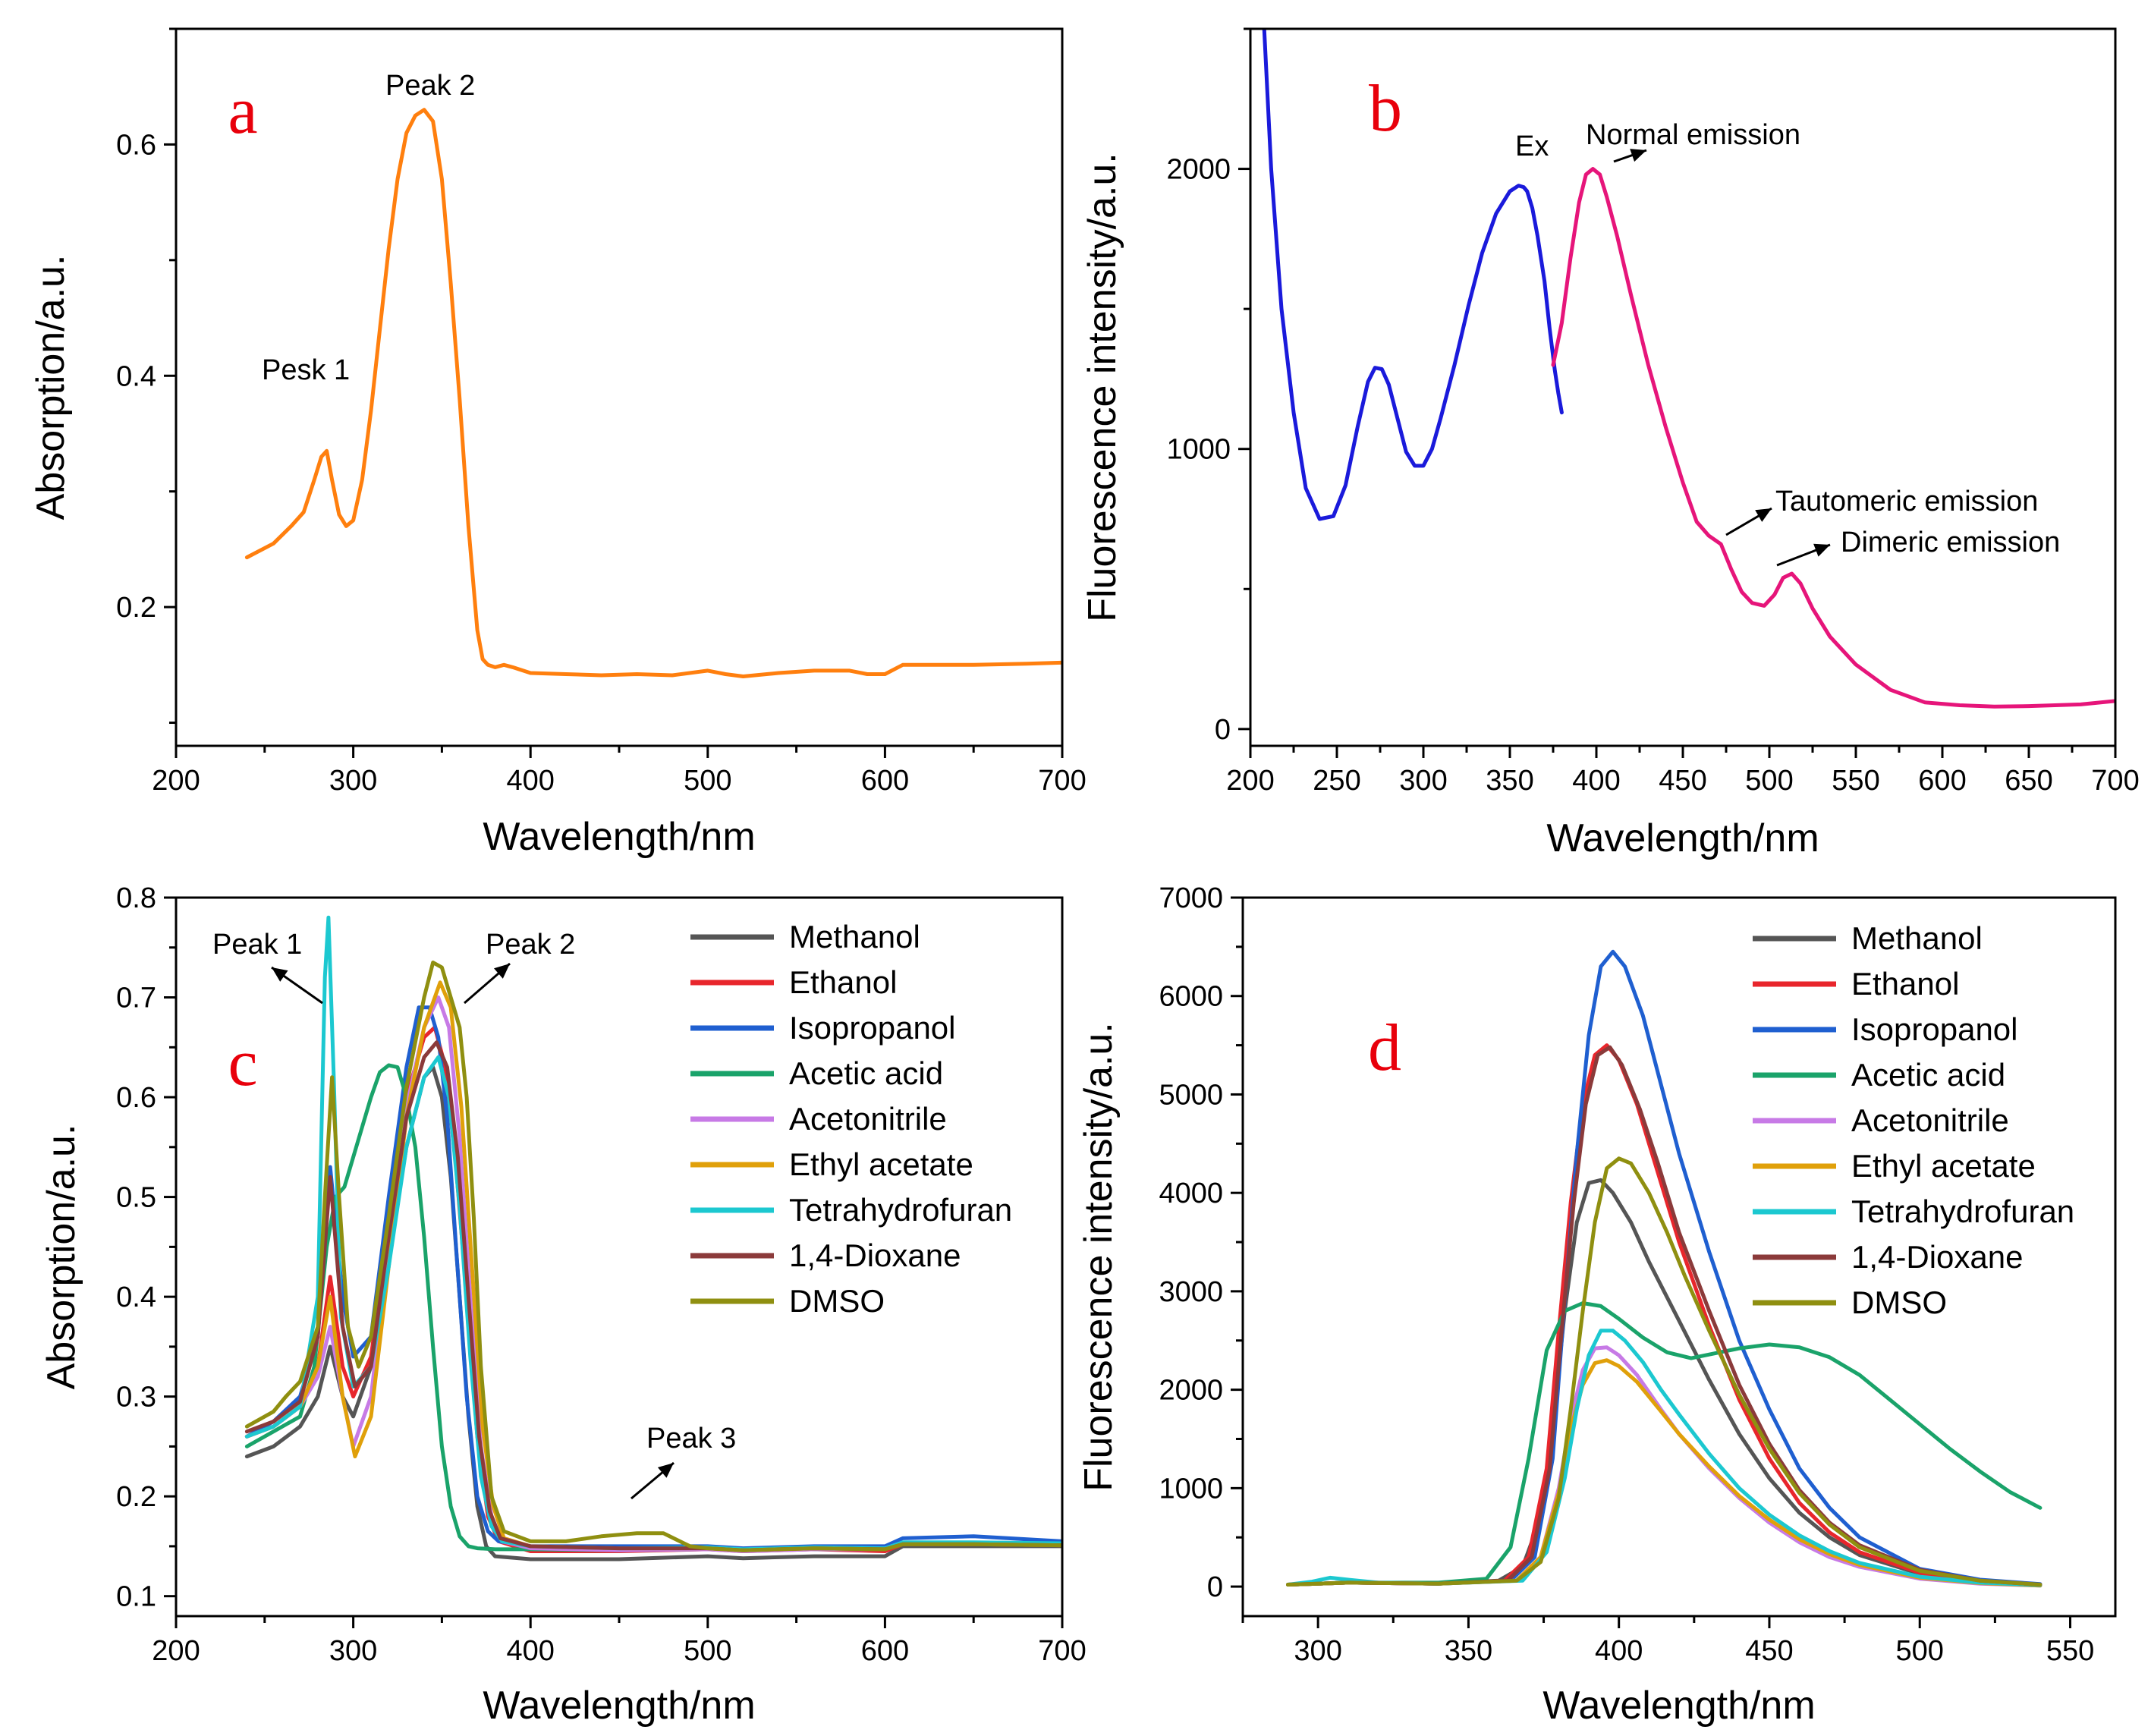  I want to click on y-tick-label: 5000, so click(1191, 1095).